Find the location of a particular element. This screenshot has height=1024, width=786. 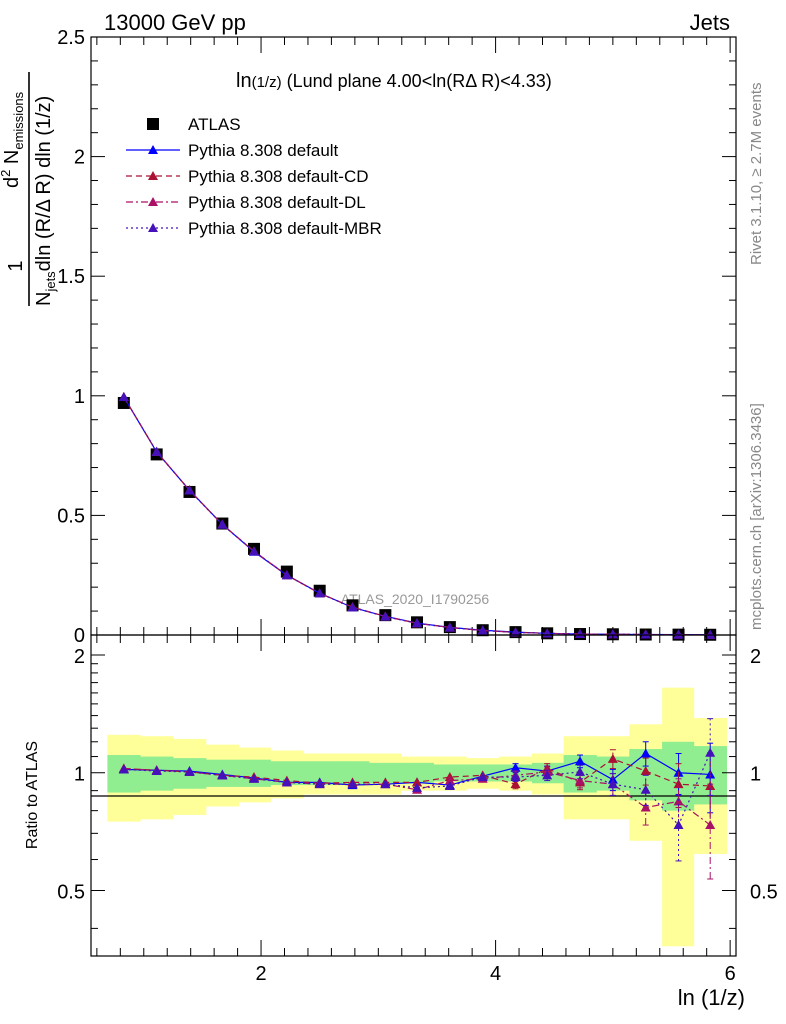

legend-entry: Pythia 8.308 default is located at coordinates (232, 150).